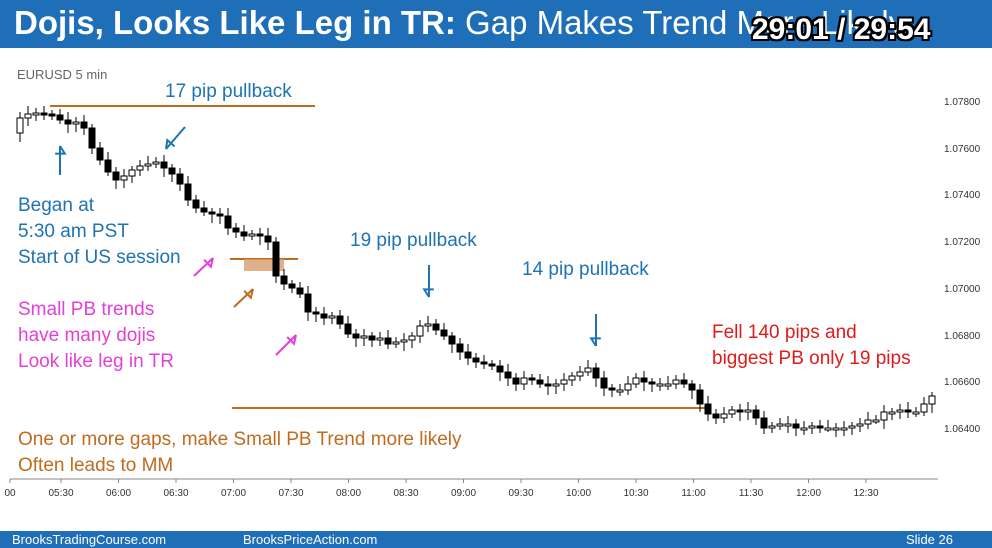 This screenshot has height=548, width=992. I want to click on footer-center-link: BrooksPriceAction.com, so click(310, 539).